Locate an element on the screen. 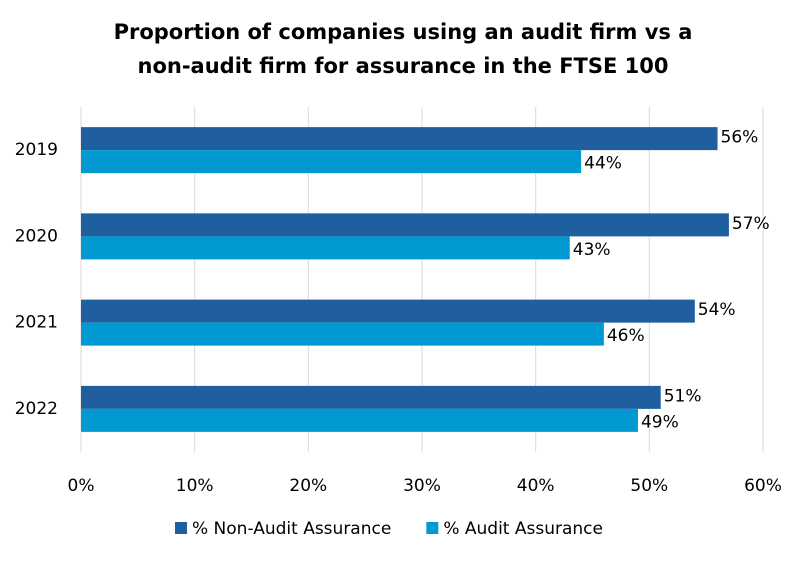 This screenshot has height=562, width=805. x-tick-label: 0% is located at coordinates (81, 486).